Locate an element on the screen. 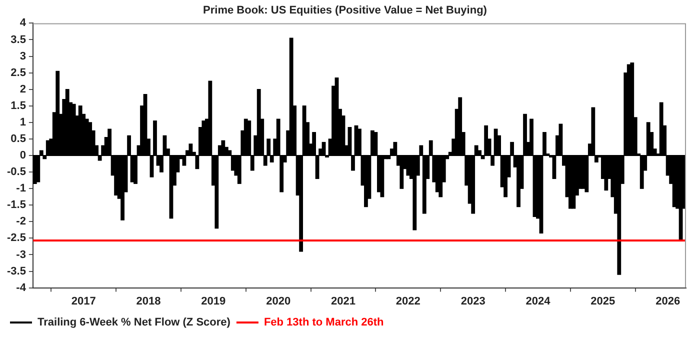 The width and height of the screenshot is (700, 338). y-tick-label: -3.5 is located at coordinates (16, 271).